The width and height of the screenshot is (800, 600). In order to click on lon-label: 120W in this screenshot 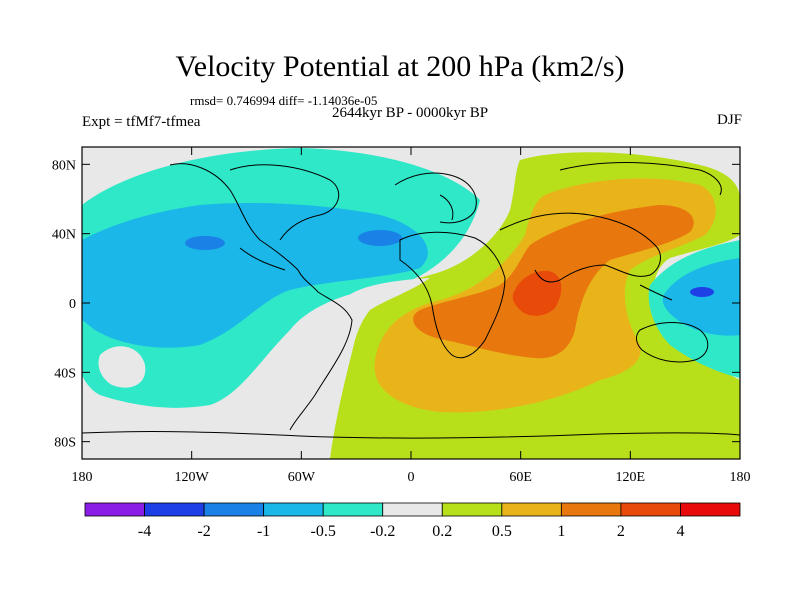, I will do `click(192, 477)`.